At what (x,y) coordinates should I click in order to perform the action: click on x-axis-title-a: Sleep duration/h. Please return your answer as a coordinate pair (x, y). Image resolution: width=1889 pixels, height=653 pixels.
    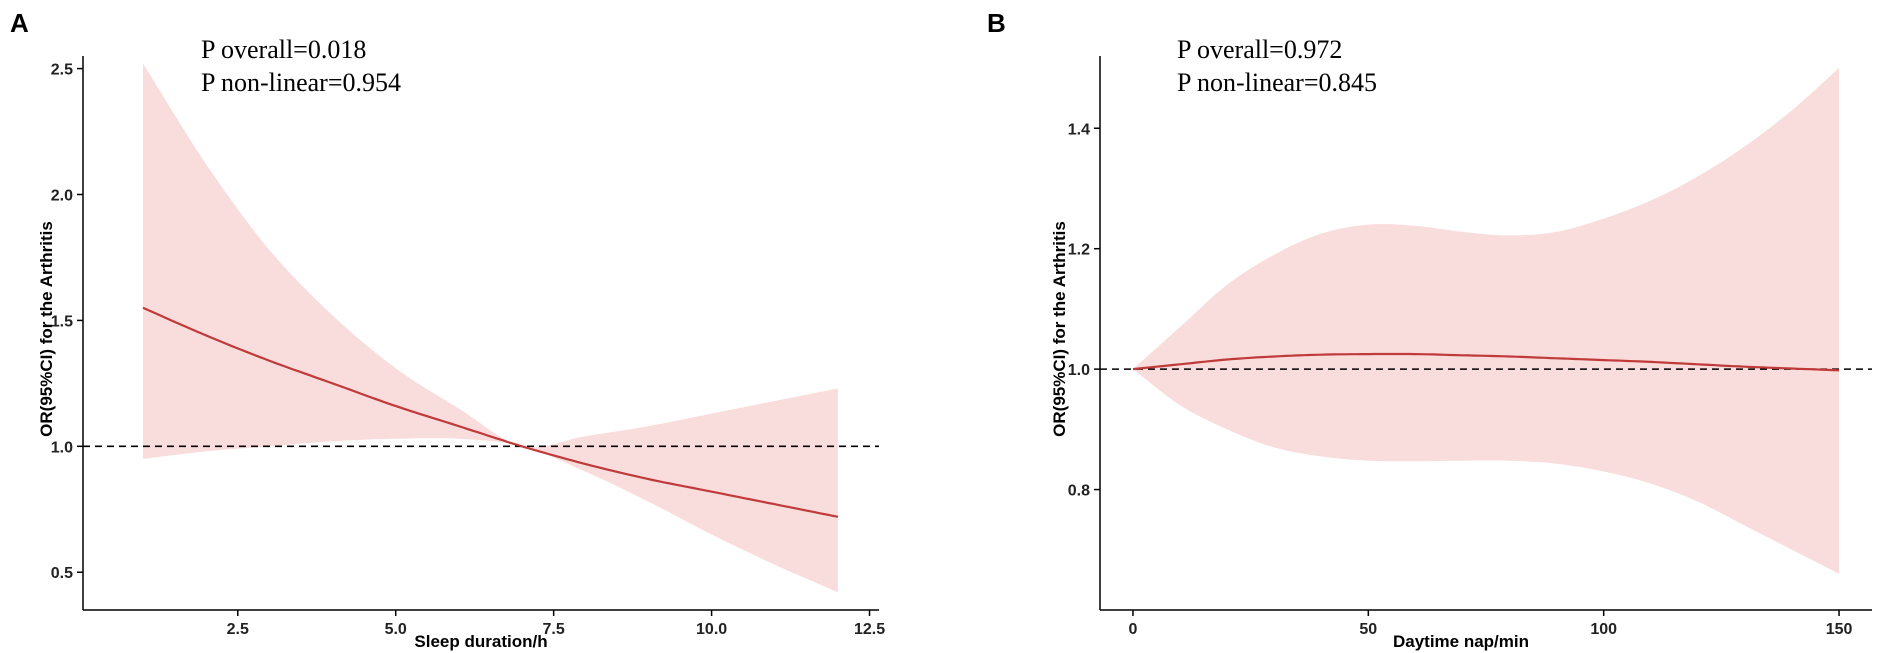
    Looking at the image, I should click on (480, 641).